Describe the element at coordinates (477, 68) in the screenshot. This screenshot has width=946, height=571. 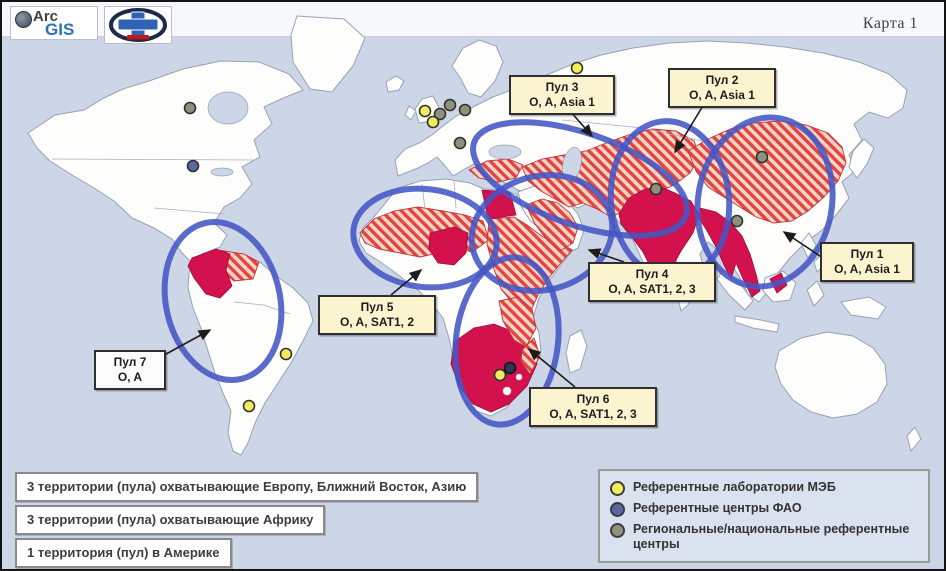
I see `scandinavia` at that location.